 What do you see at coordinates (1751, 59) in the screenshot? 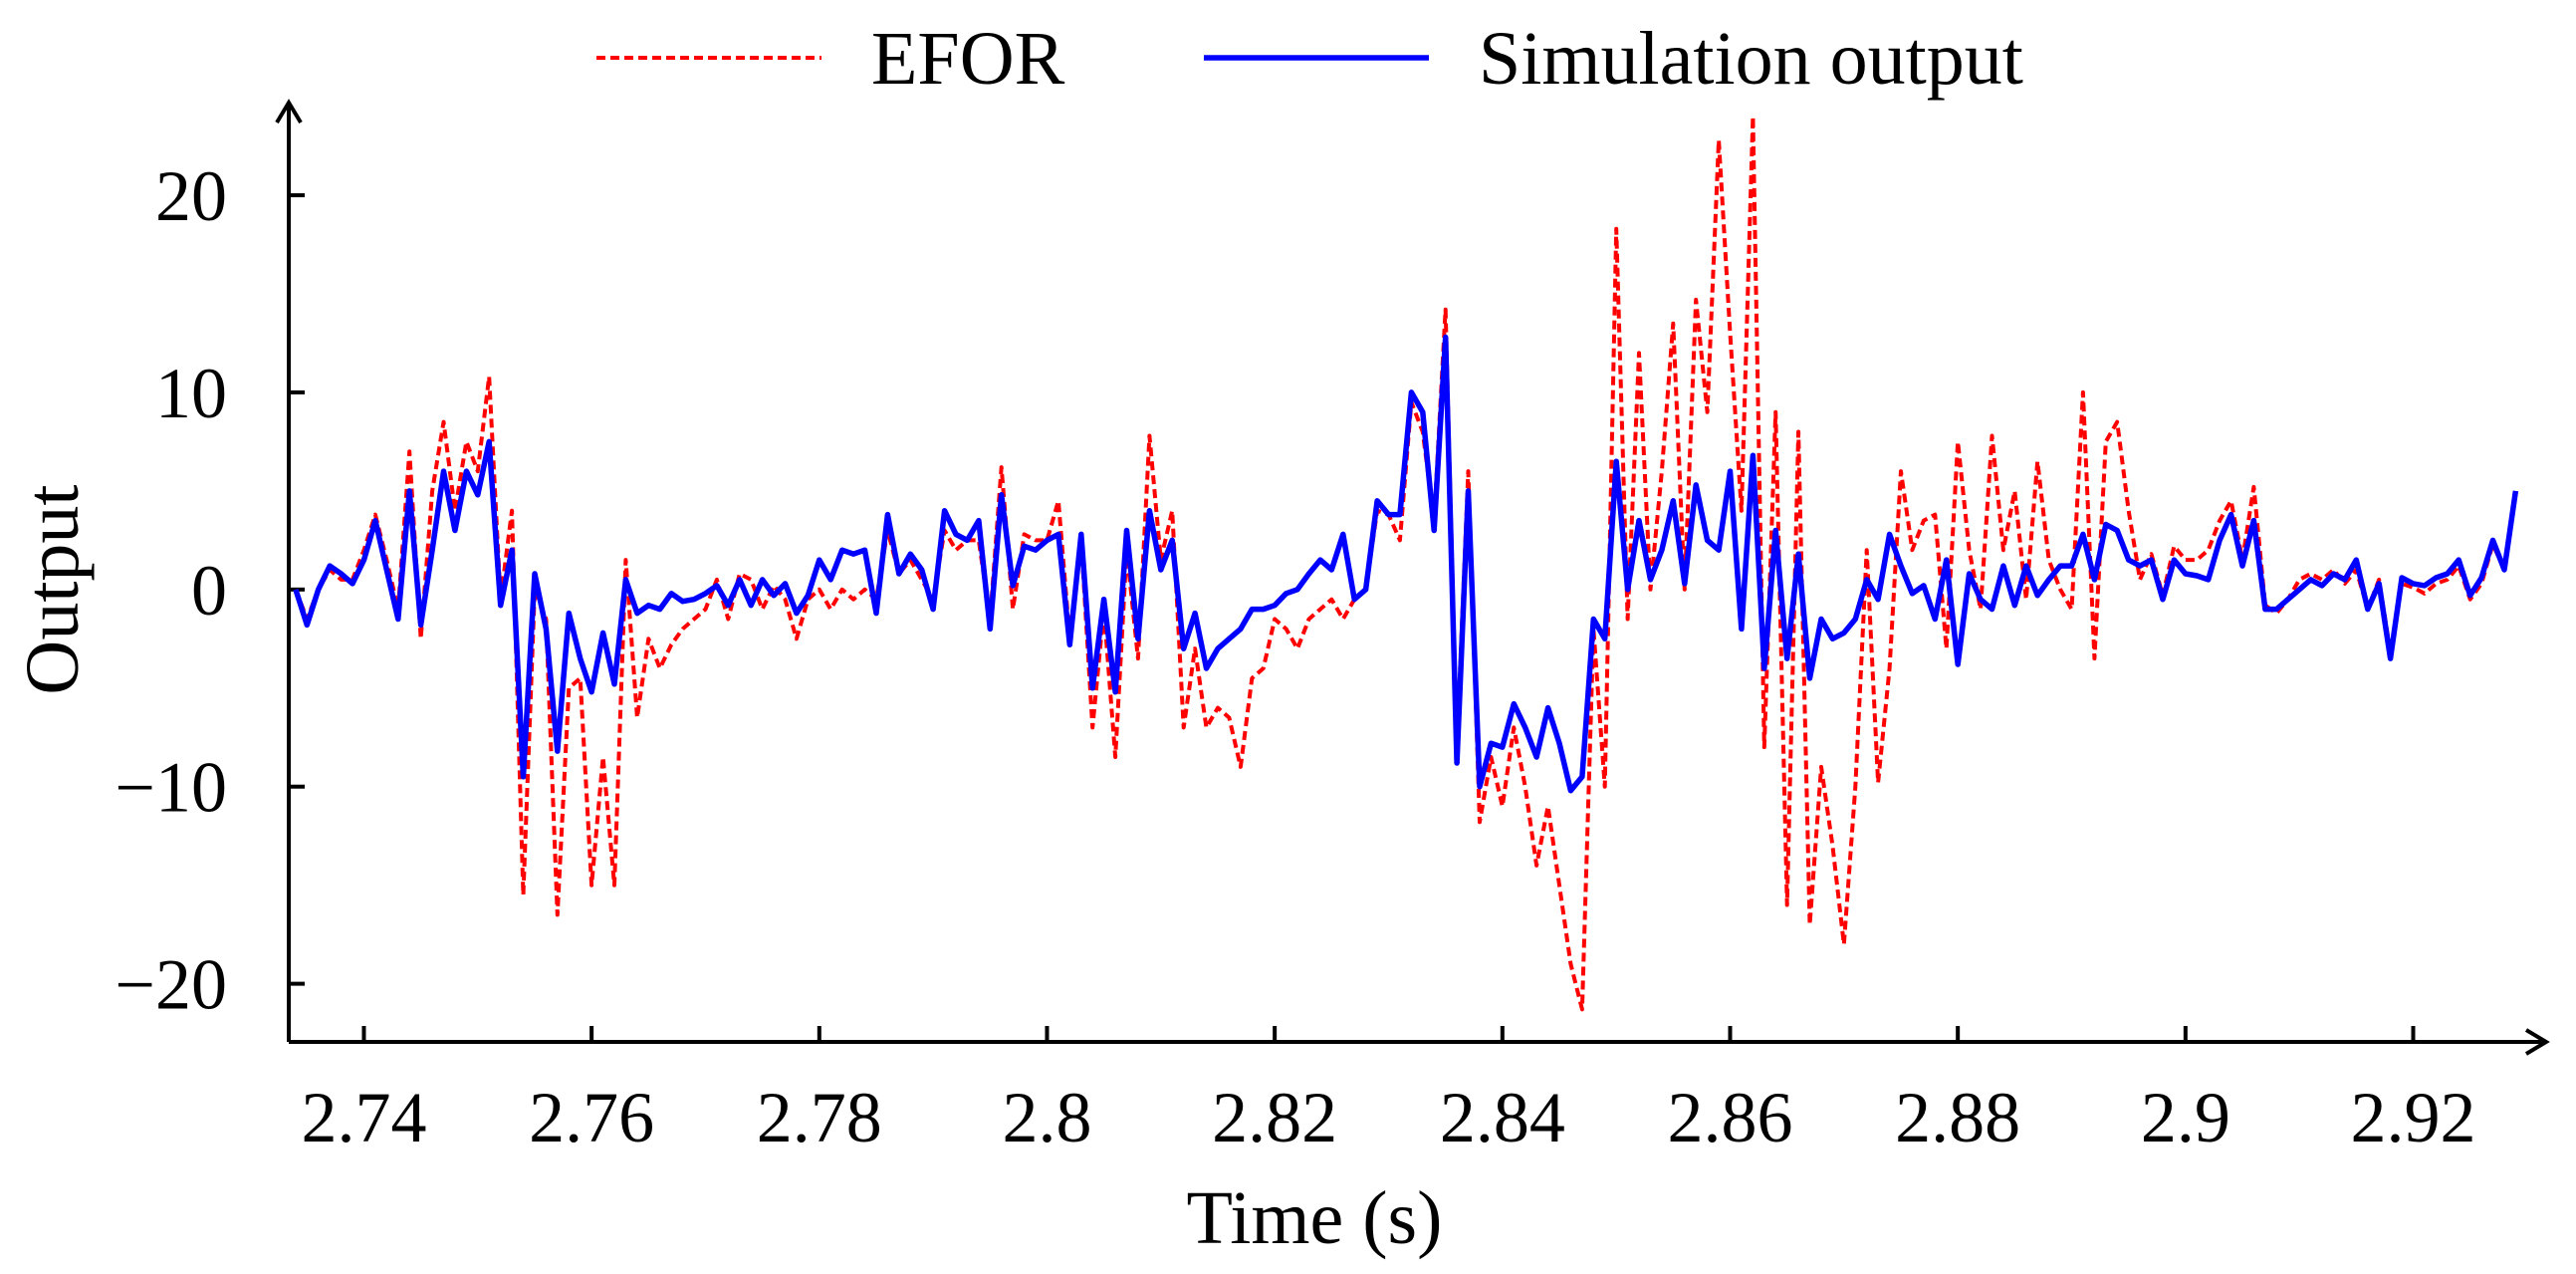
I see `legend-label: Simulation output` at bounding box center [1751, 59].